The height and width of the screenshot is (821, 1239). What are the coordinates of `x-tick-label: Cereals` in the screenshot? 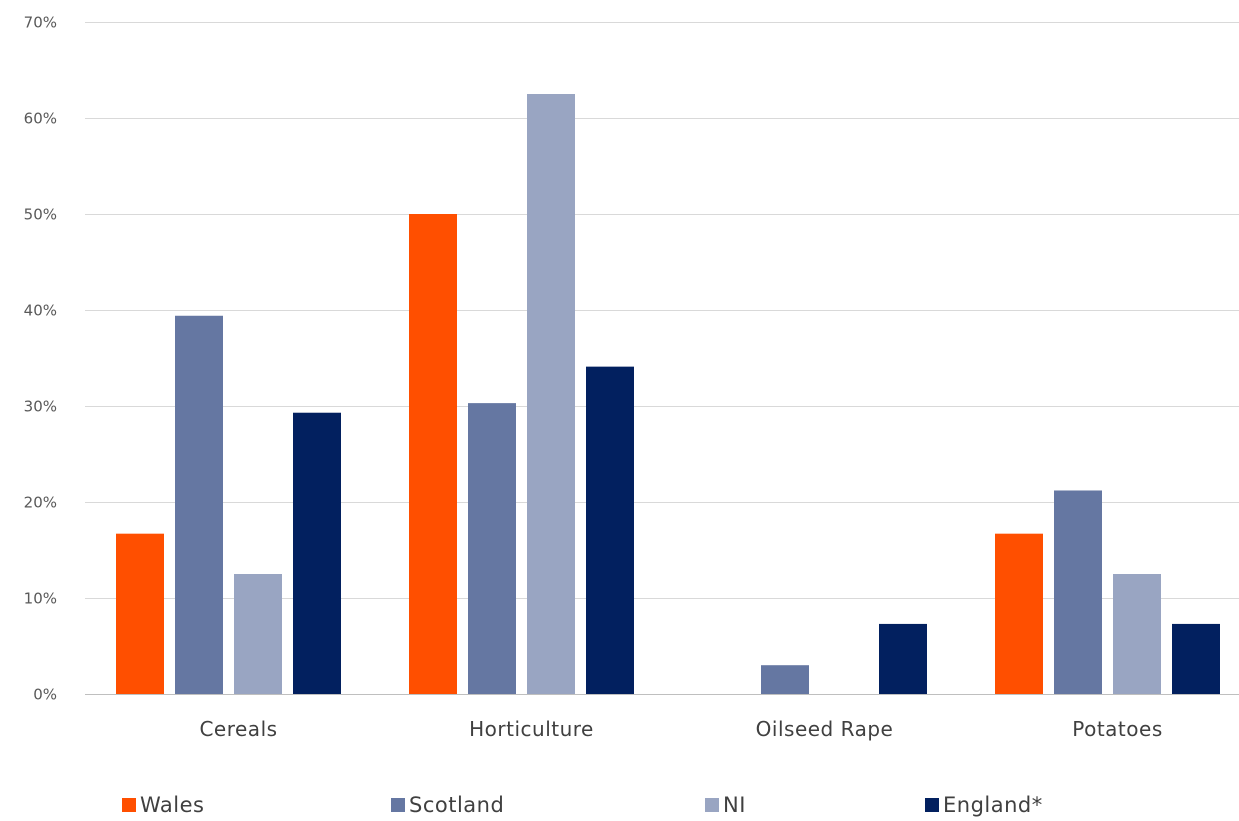 It's located at (238, 729).